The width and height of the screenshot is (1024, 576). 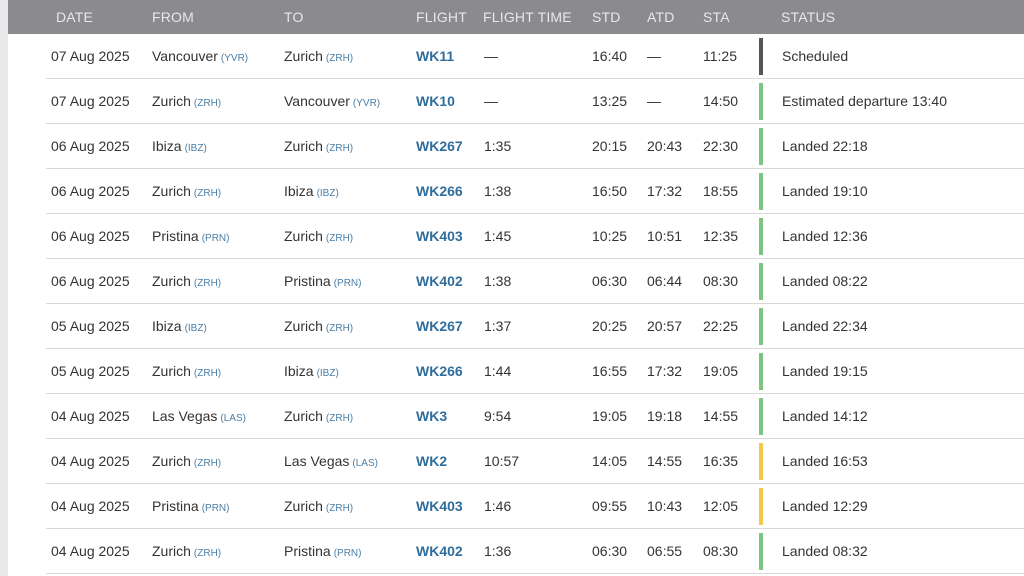 What do you see at coordinates (498, 326) in the screenshot?
I see `flight-time-cell: 1:37` at bounding box center [498, 326].